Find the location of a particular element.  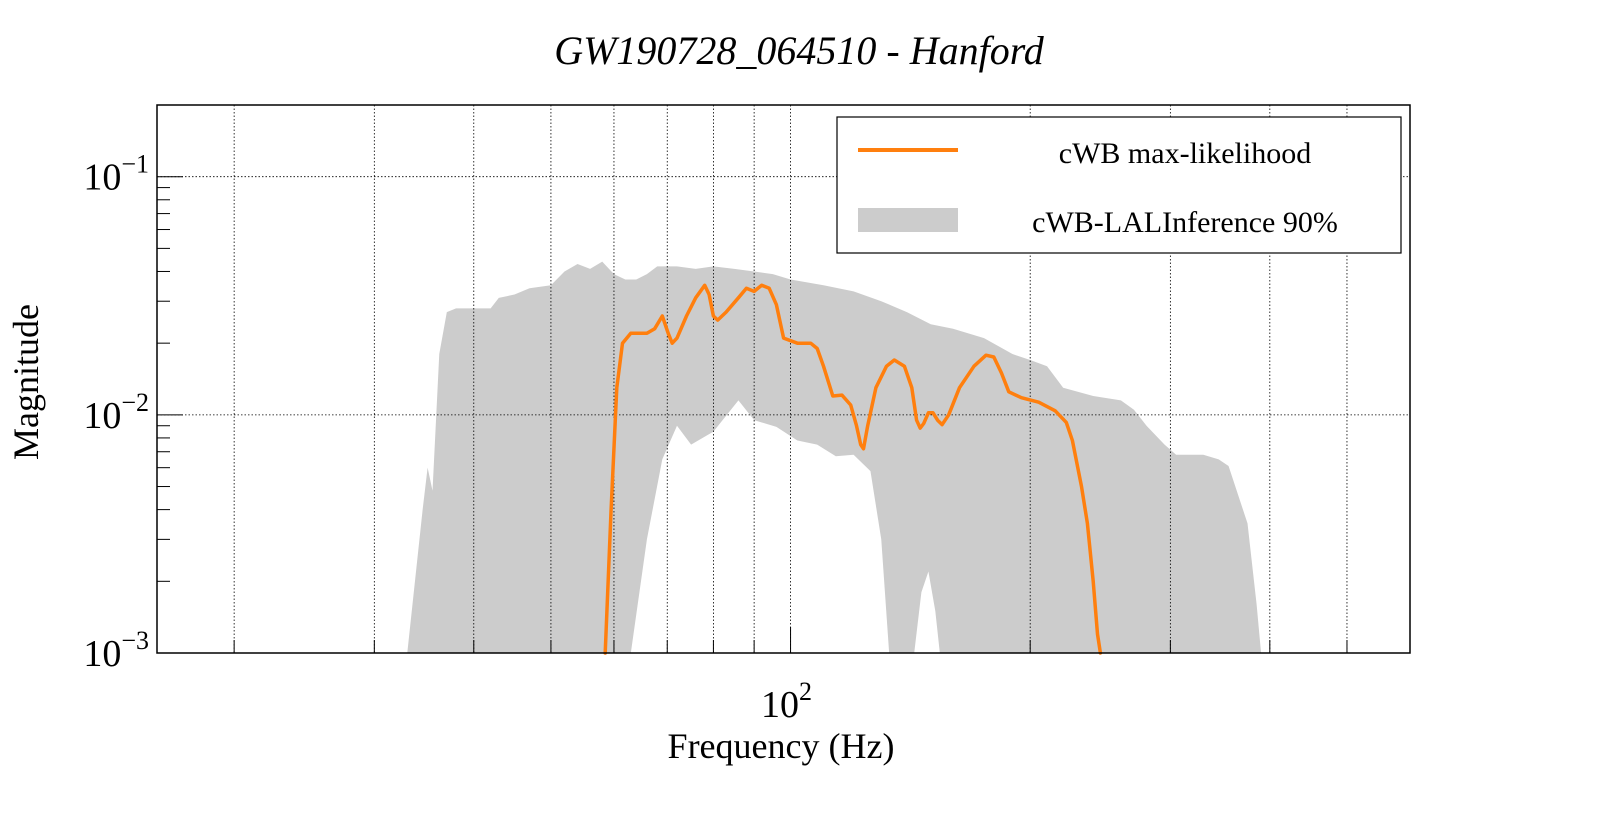

legend-label-max-likelihood: cWB max-likelihood is located at coordinates (1185, 153).